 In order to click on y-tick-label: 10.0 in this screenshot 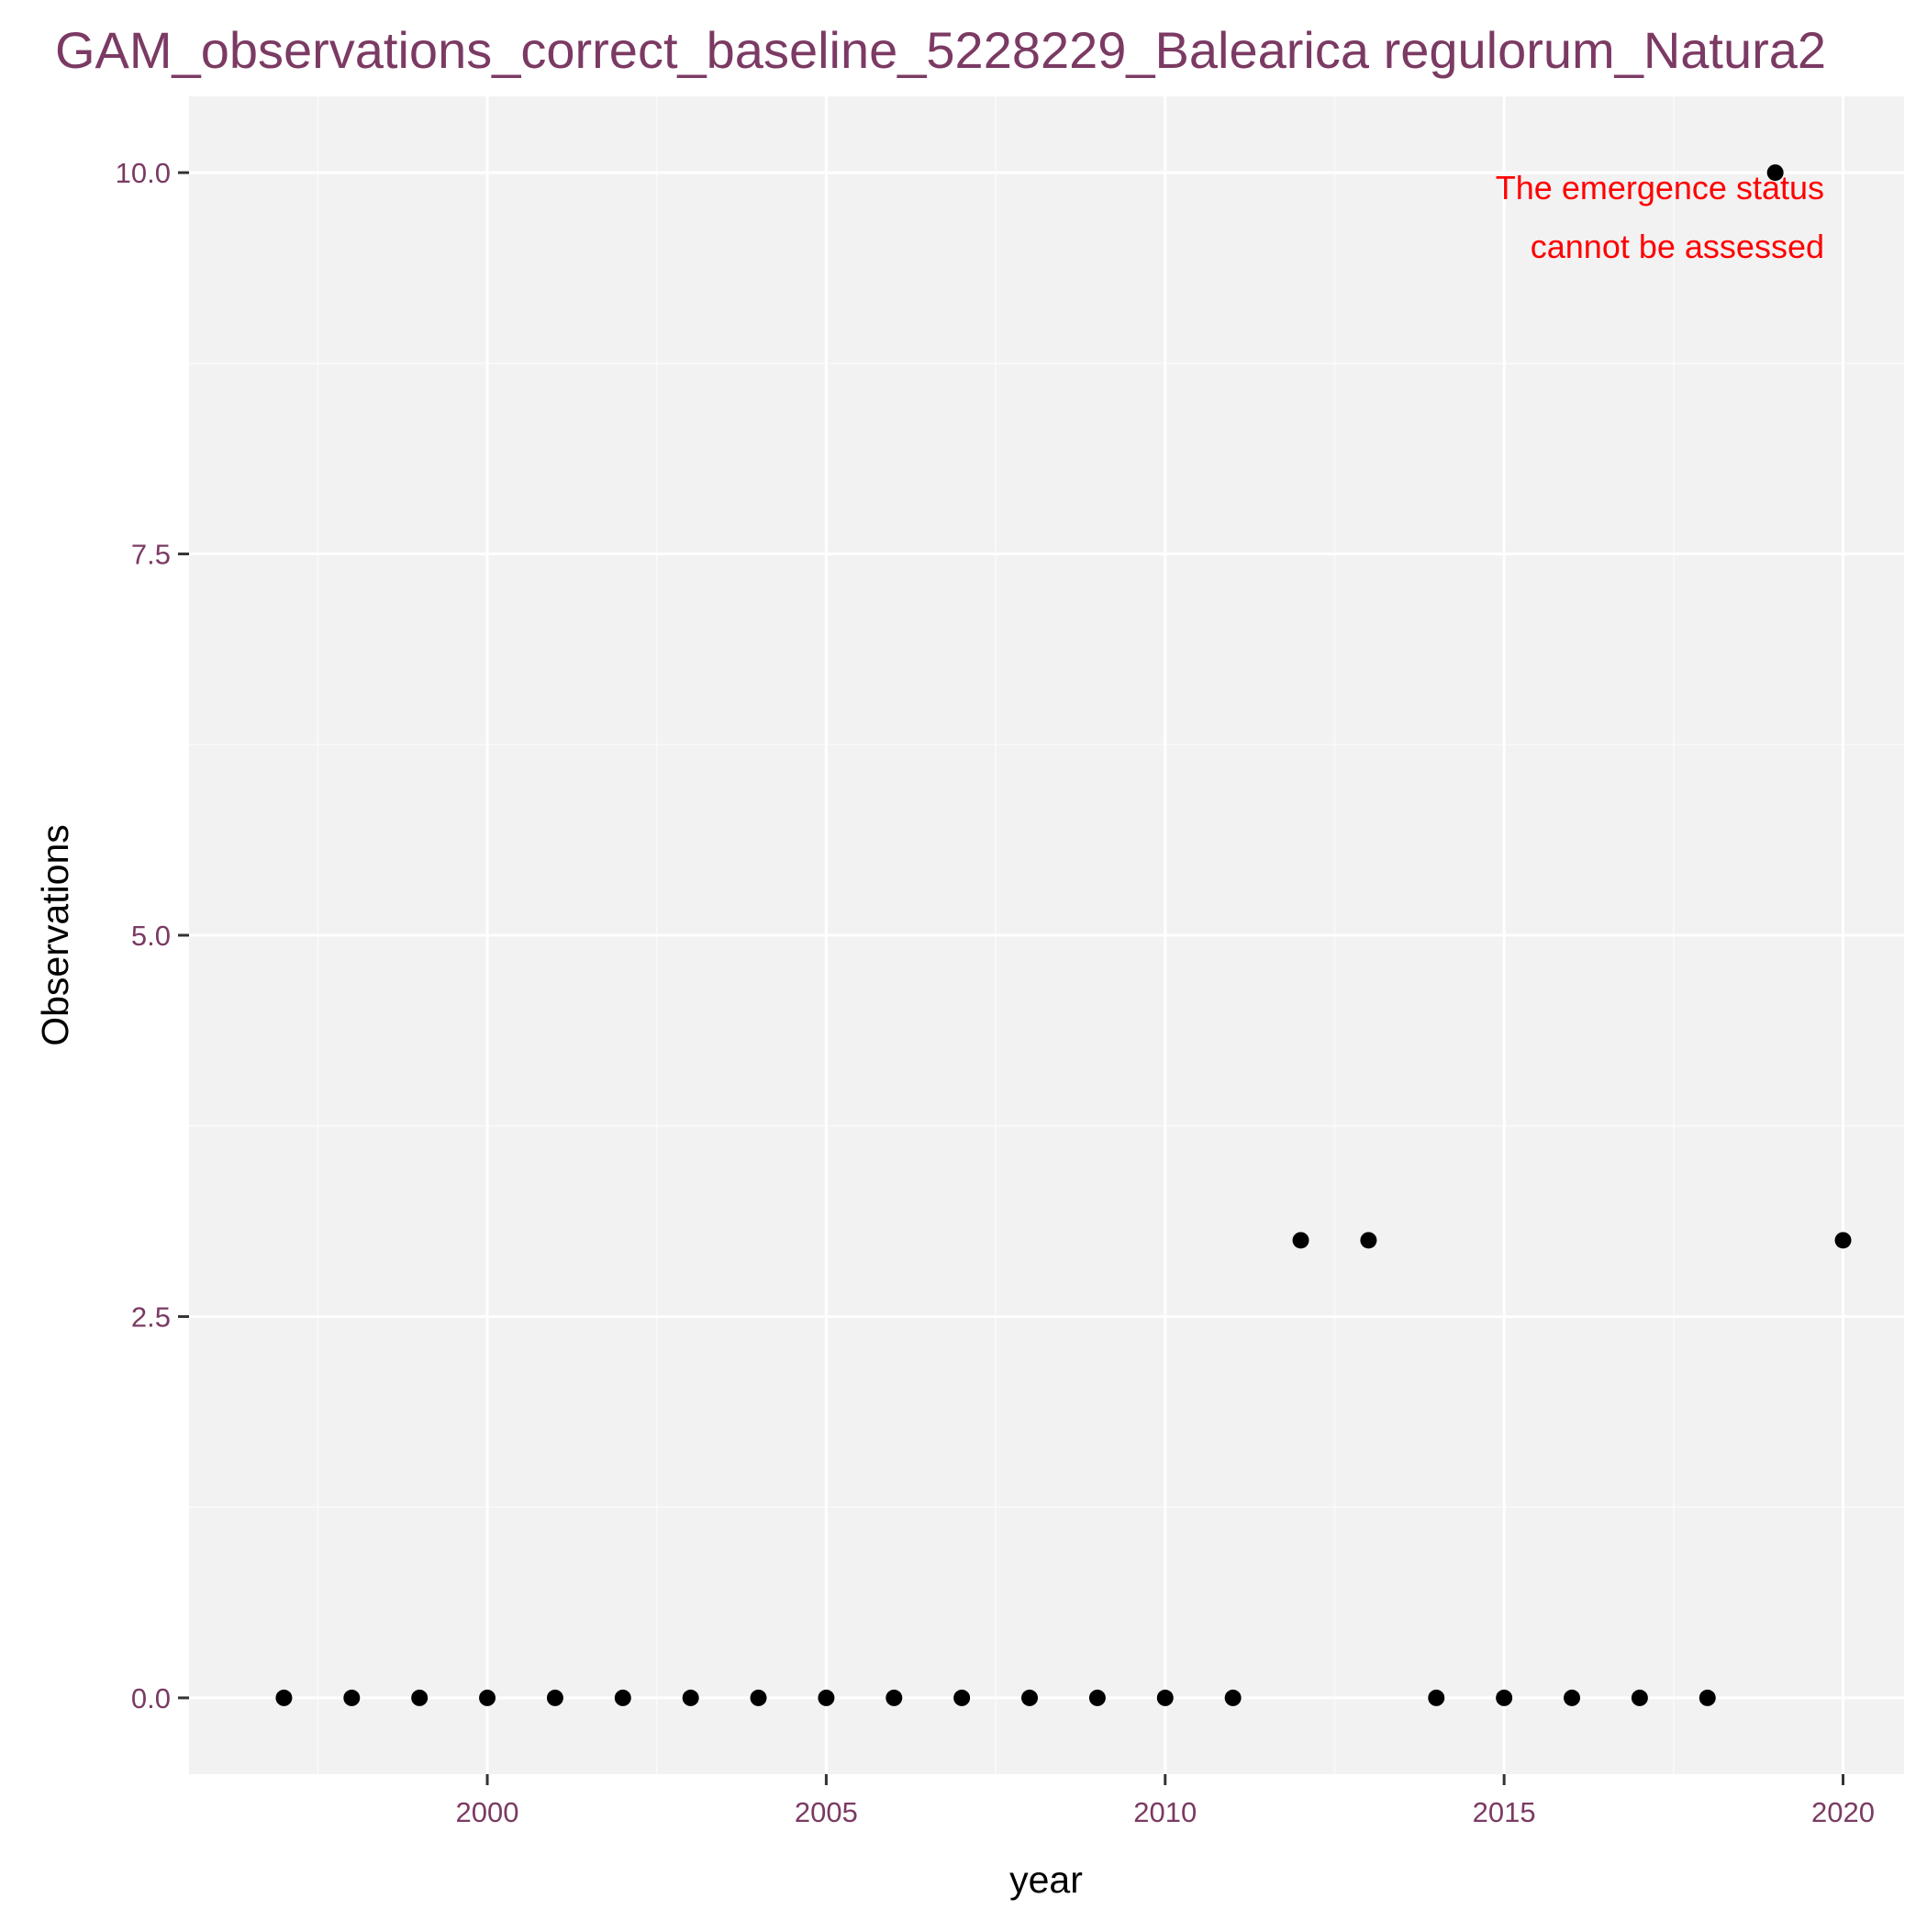, I will do `click(143, 173)`.